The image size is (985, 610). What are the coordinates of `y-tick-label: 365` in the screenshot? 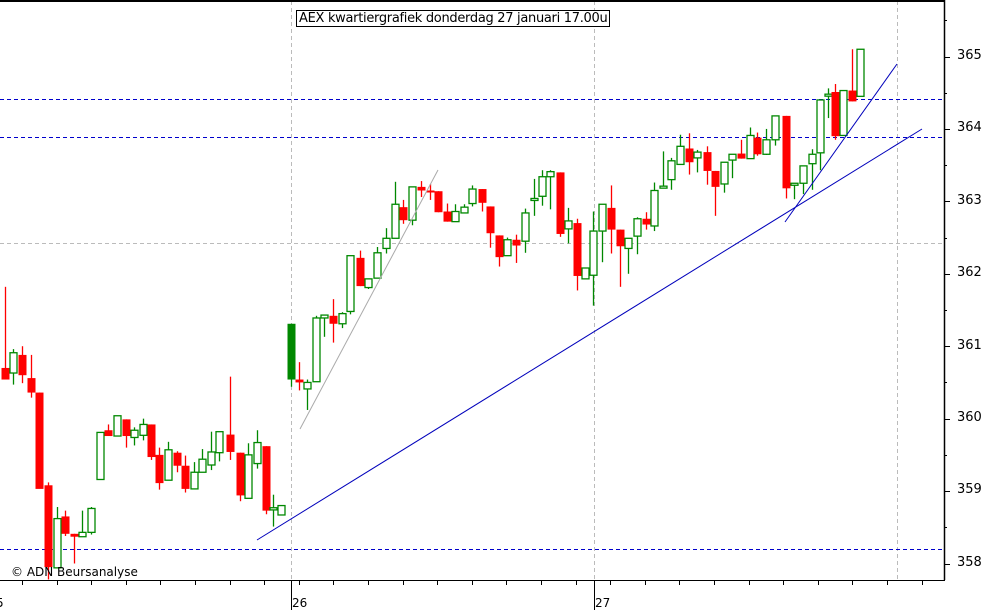 It's located at (969, 55).